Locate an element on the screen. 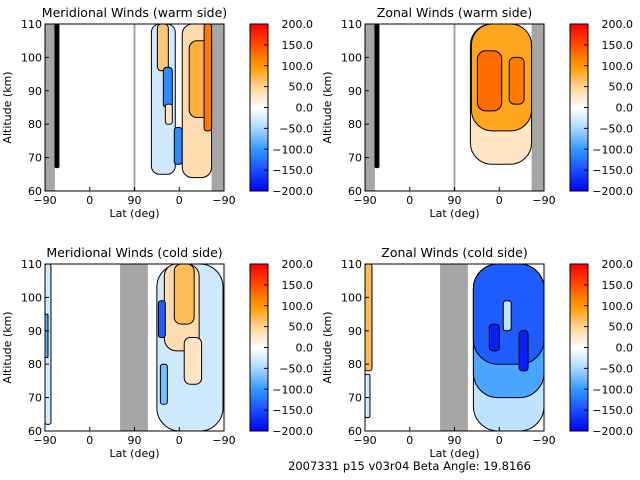 The height and width of the screenshot is (480, 640). colorbar-tick-label: −200.0 is located at coordinates (292, 191).